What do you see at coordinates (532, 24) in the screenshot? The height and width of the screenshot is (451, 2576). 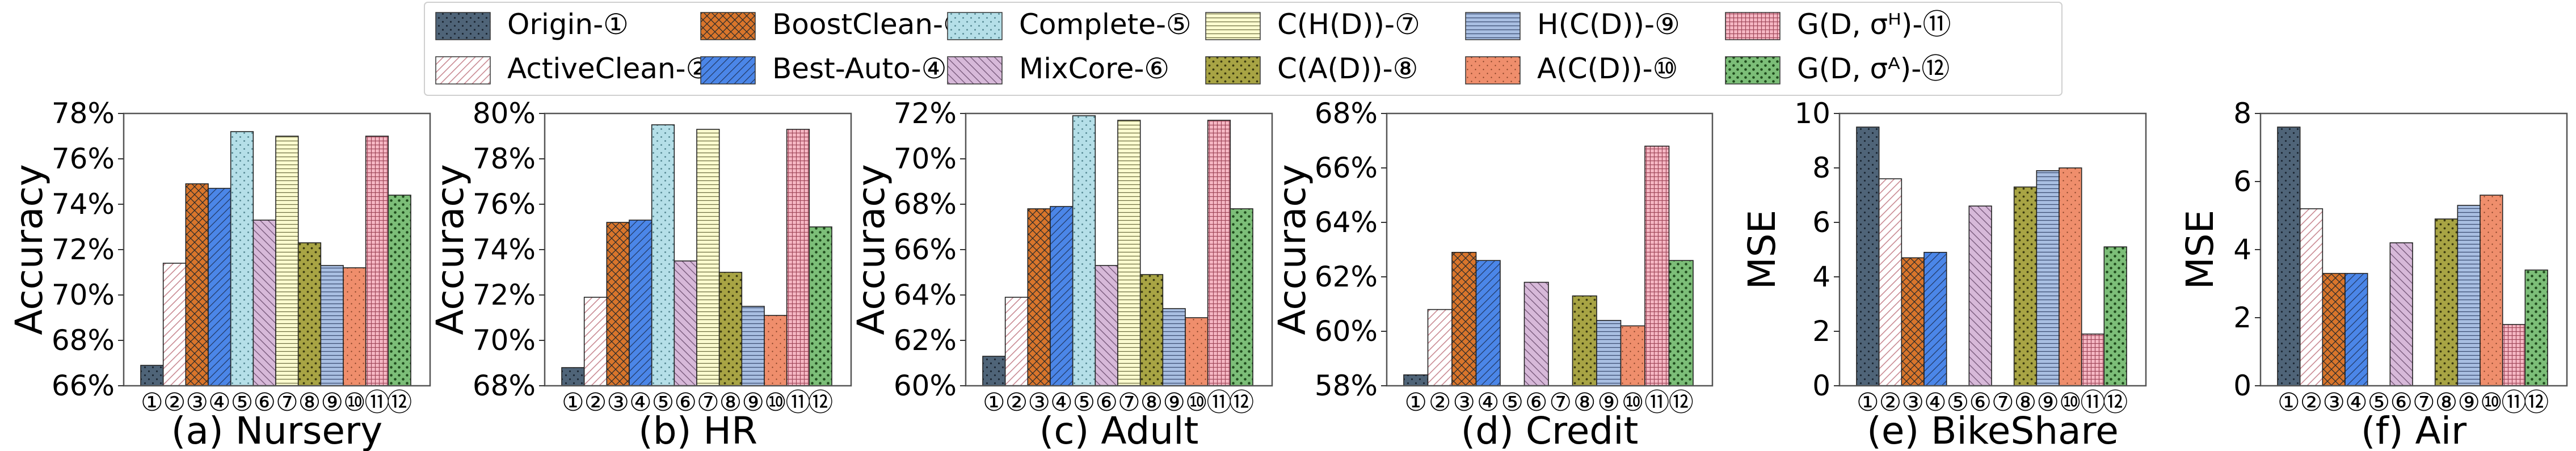 I see `legend-item: Origin-①` at bounding box center [532, 24].